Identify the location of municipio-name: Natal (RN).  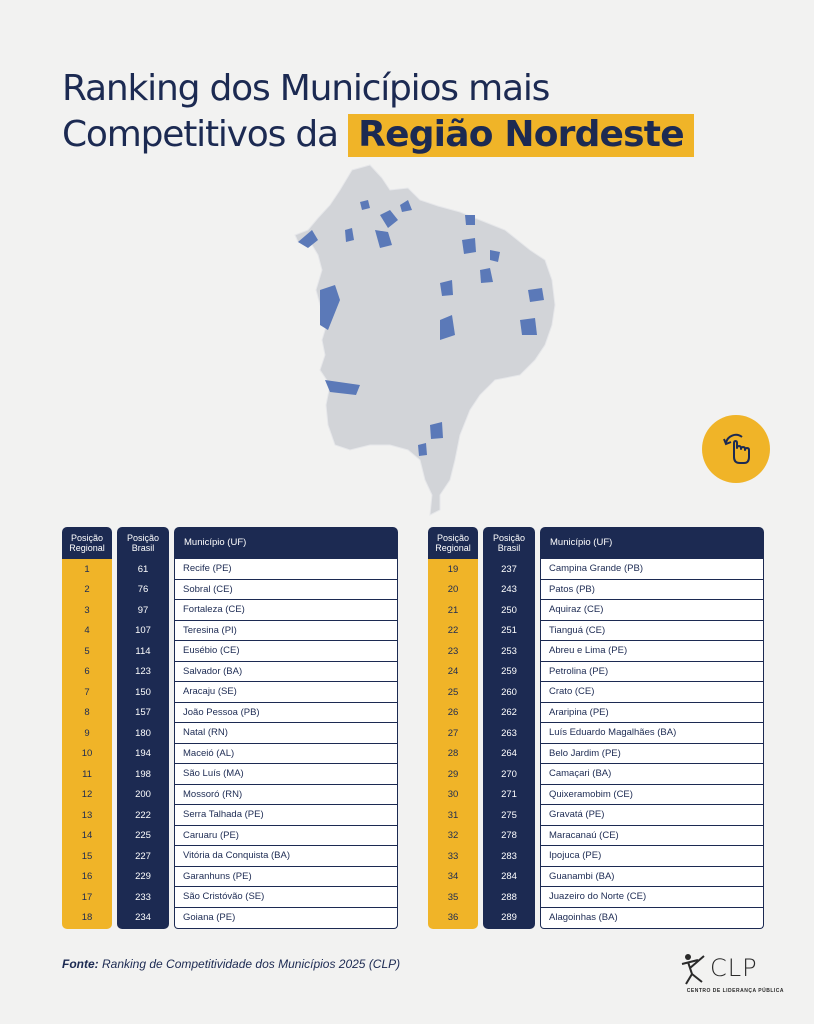
(286, 733).